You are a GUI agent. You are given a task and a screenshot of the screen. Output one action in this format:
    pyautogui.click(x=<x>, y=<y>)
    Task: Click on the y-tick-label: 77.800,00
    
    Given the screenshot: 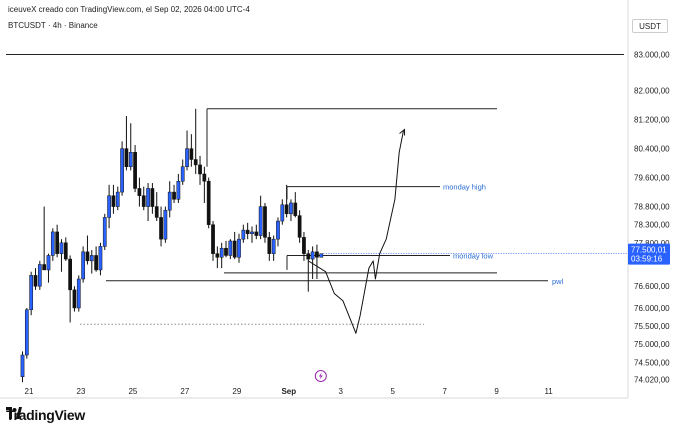 What is the action you would take?
    pyautogui.click(x=652, y=243)
    